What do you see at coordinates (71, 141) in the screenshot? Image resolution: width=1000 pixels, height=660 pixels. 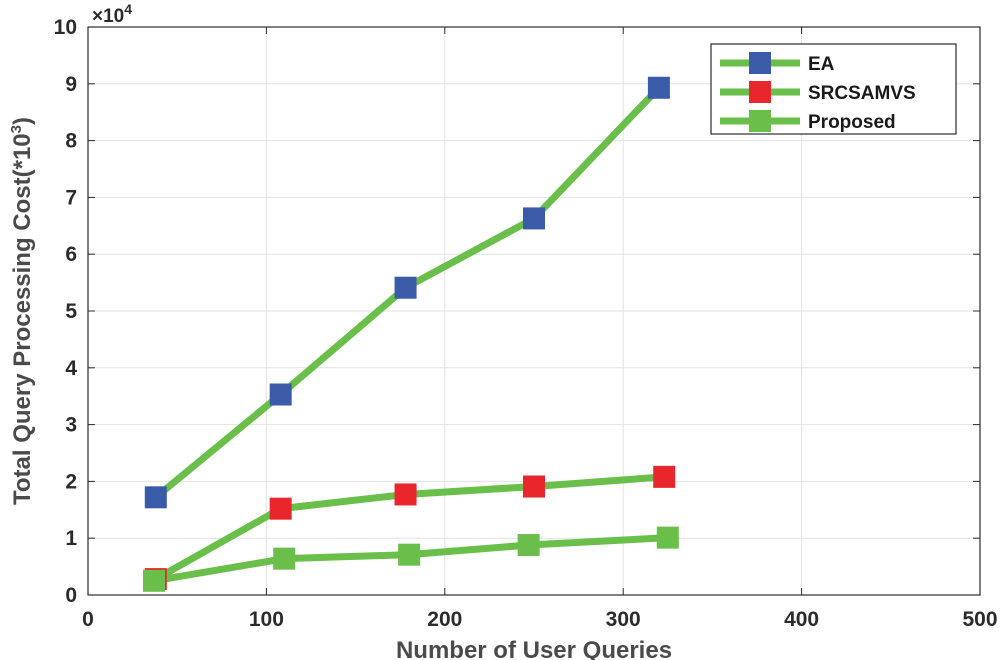 I see `y-tick-label: 8` at bounding box center [71, 141].